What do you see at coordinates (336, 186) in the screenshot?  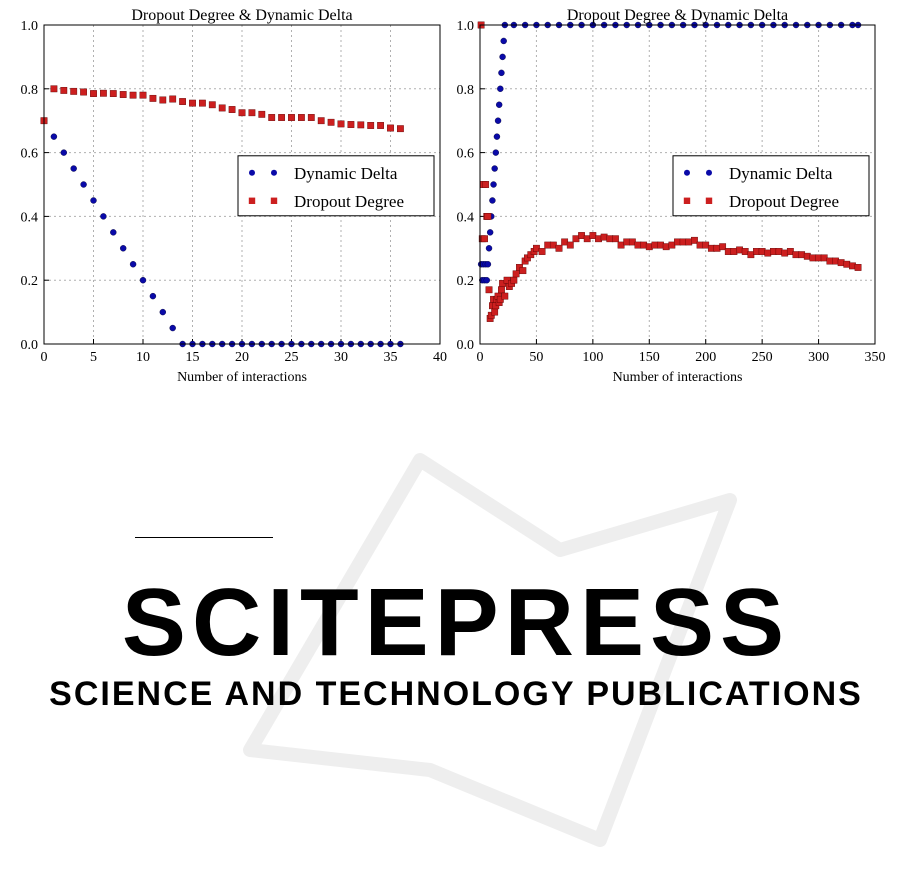 I see `legend: Dynamic Delta Dropout Degree` at bounding box center [336, 186].